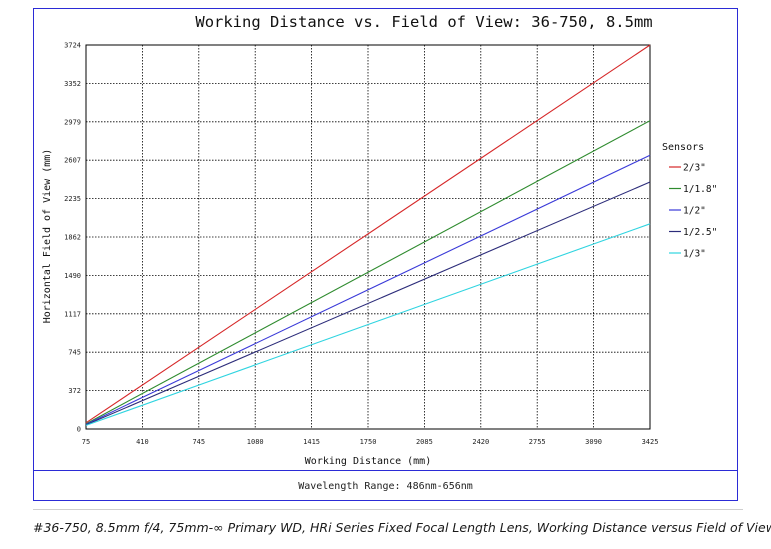 This screenshot has height=549, width=771. What do you see at coordinates (74, 353) in the screenshot?
I see `y-tick-label: 745` at bounding box center [74, 353].